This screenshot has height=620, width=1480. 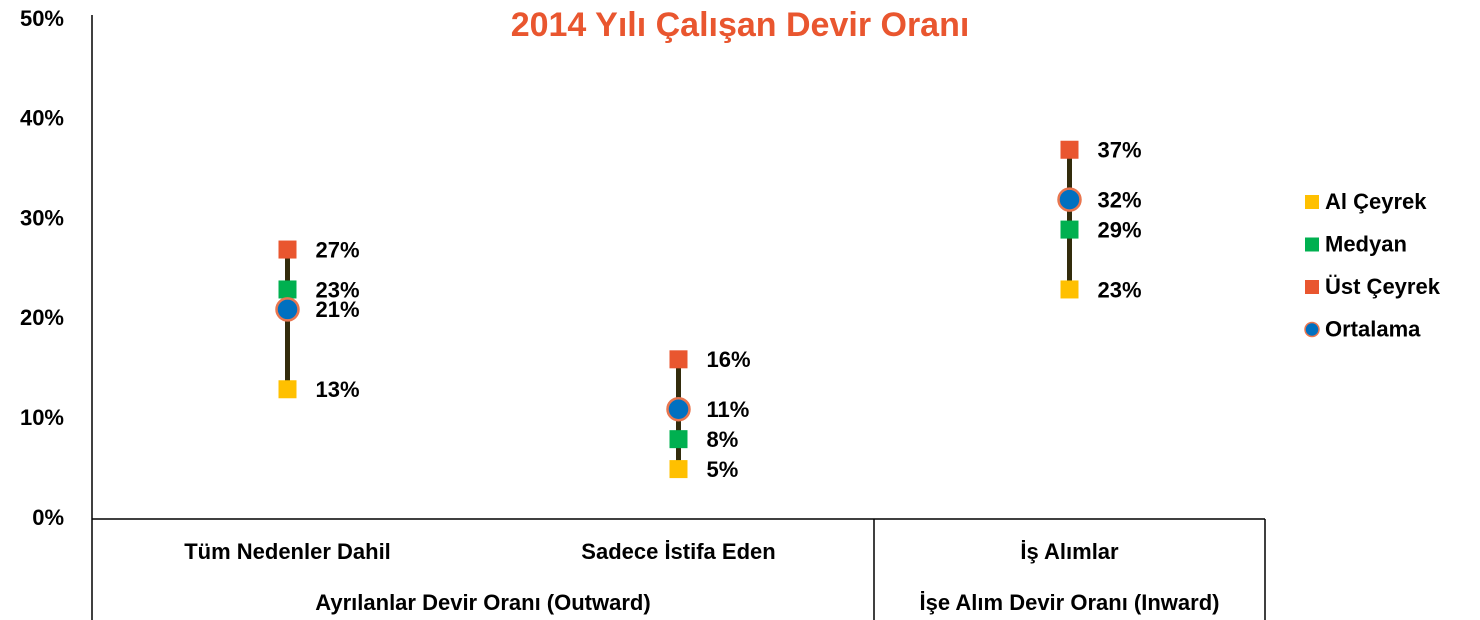 What do you see at coordinates (338, 389) in the screenshot?
I see `data-label: 13%` at bounding box center [338, 389].